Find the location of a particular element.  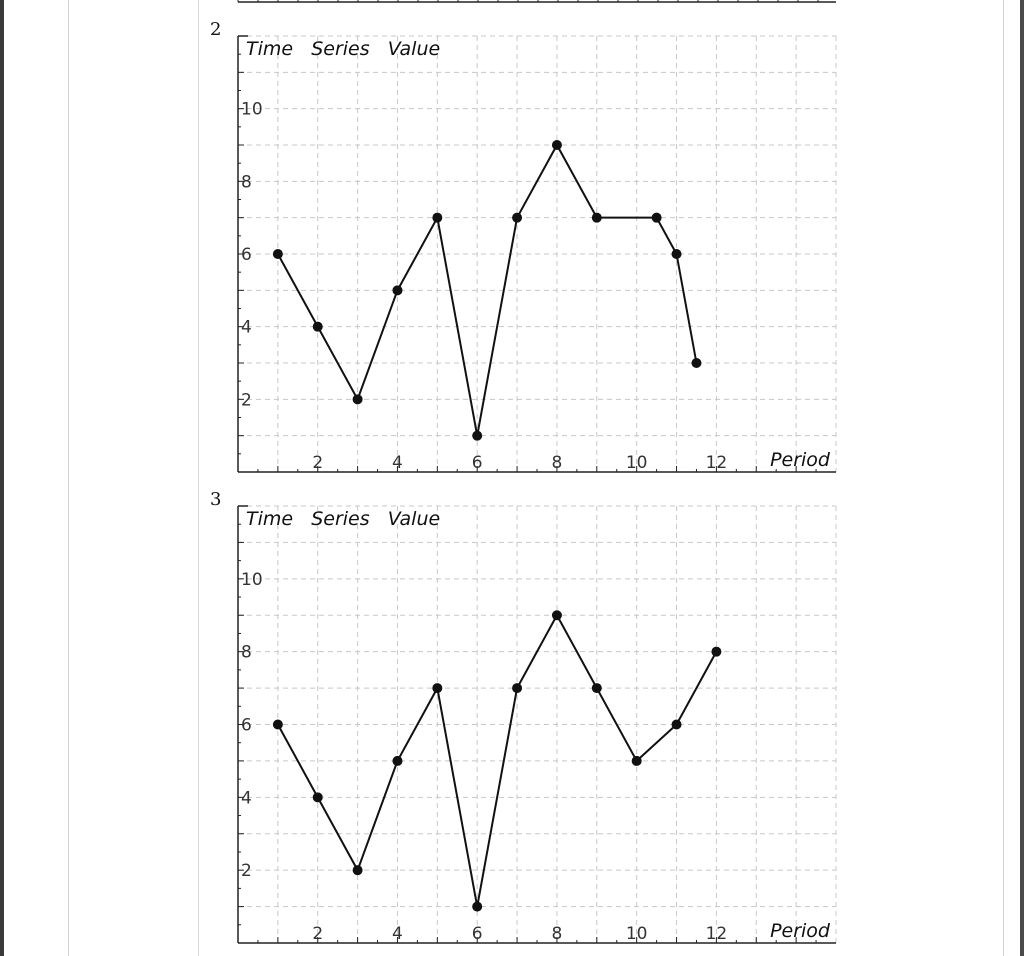

document-left-margin is located at coordinates (68, 478).